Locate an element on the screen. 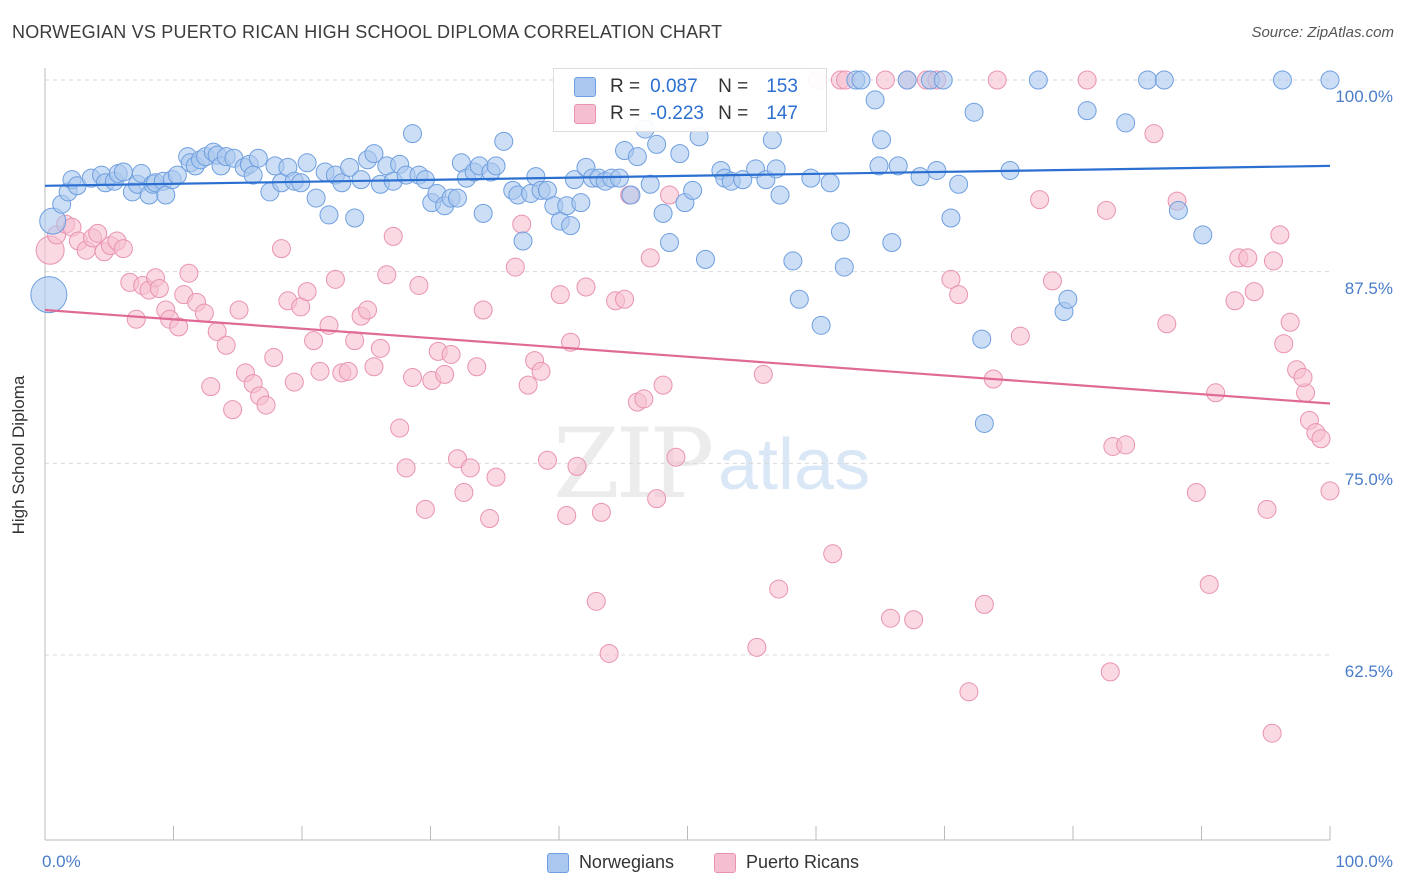 The height and width of the screenshot is (892, 1406). legend-swatch-pink is located at coordinates (724, 862).